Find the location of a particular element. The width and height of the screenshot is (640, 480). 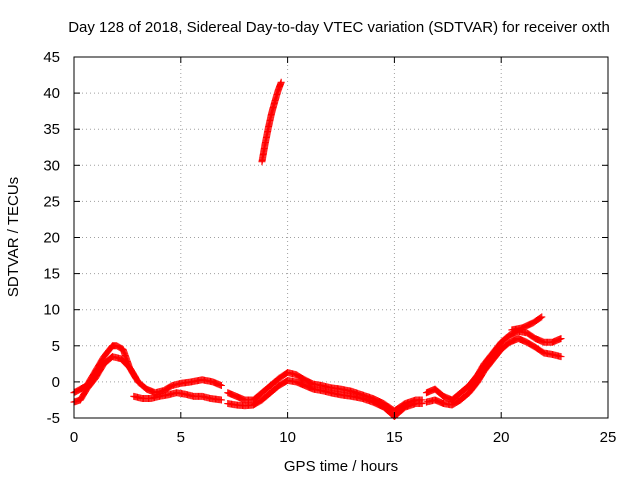

x-tick-label: 10 is located at coordinates (287, 437).